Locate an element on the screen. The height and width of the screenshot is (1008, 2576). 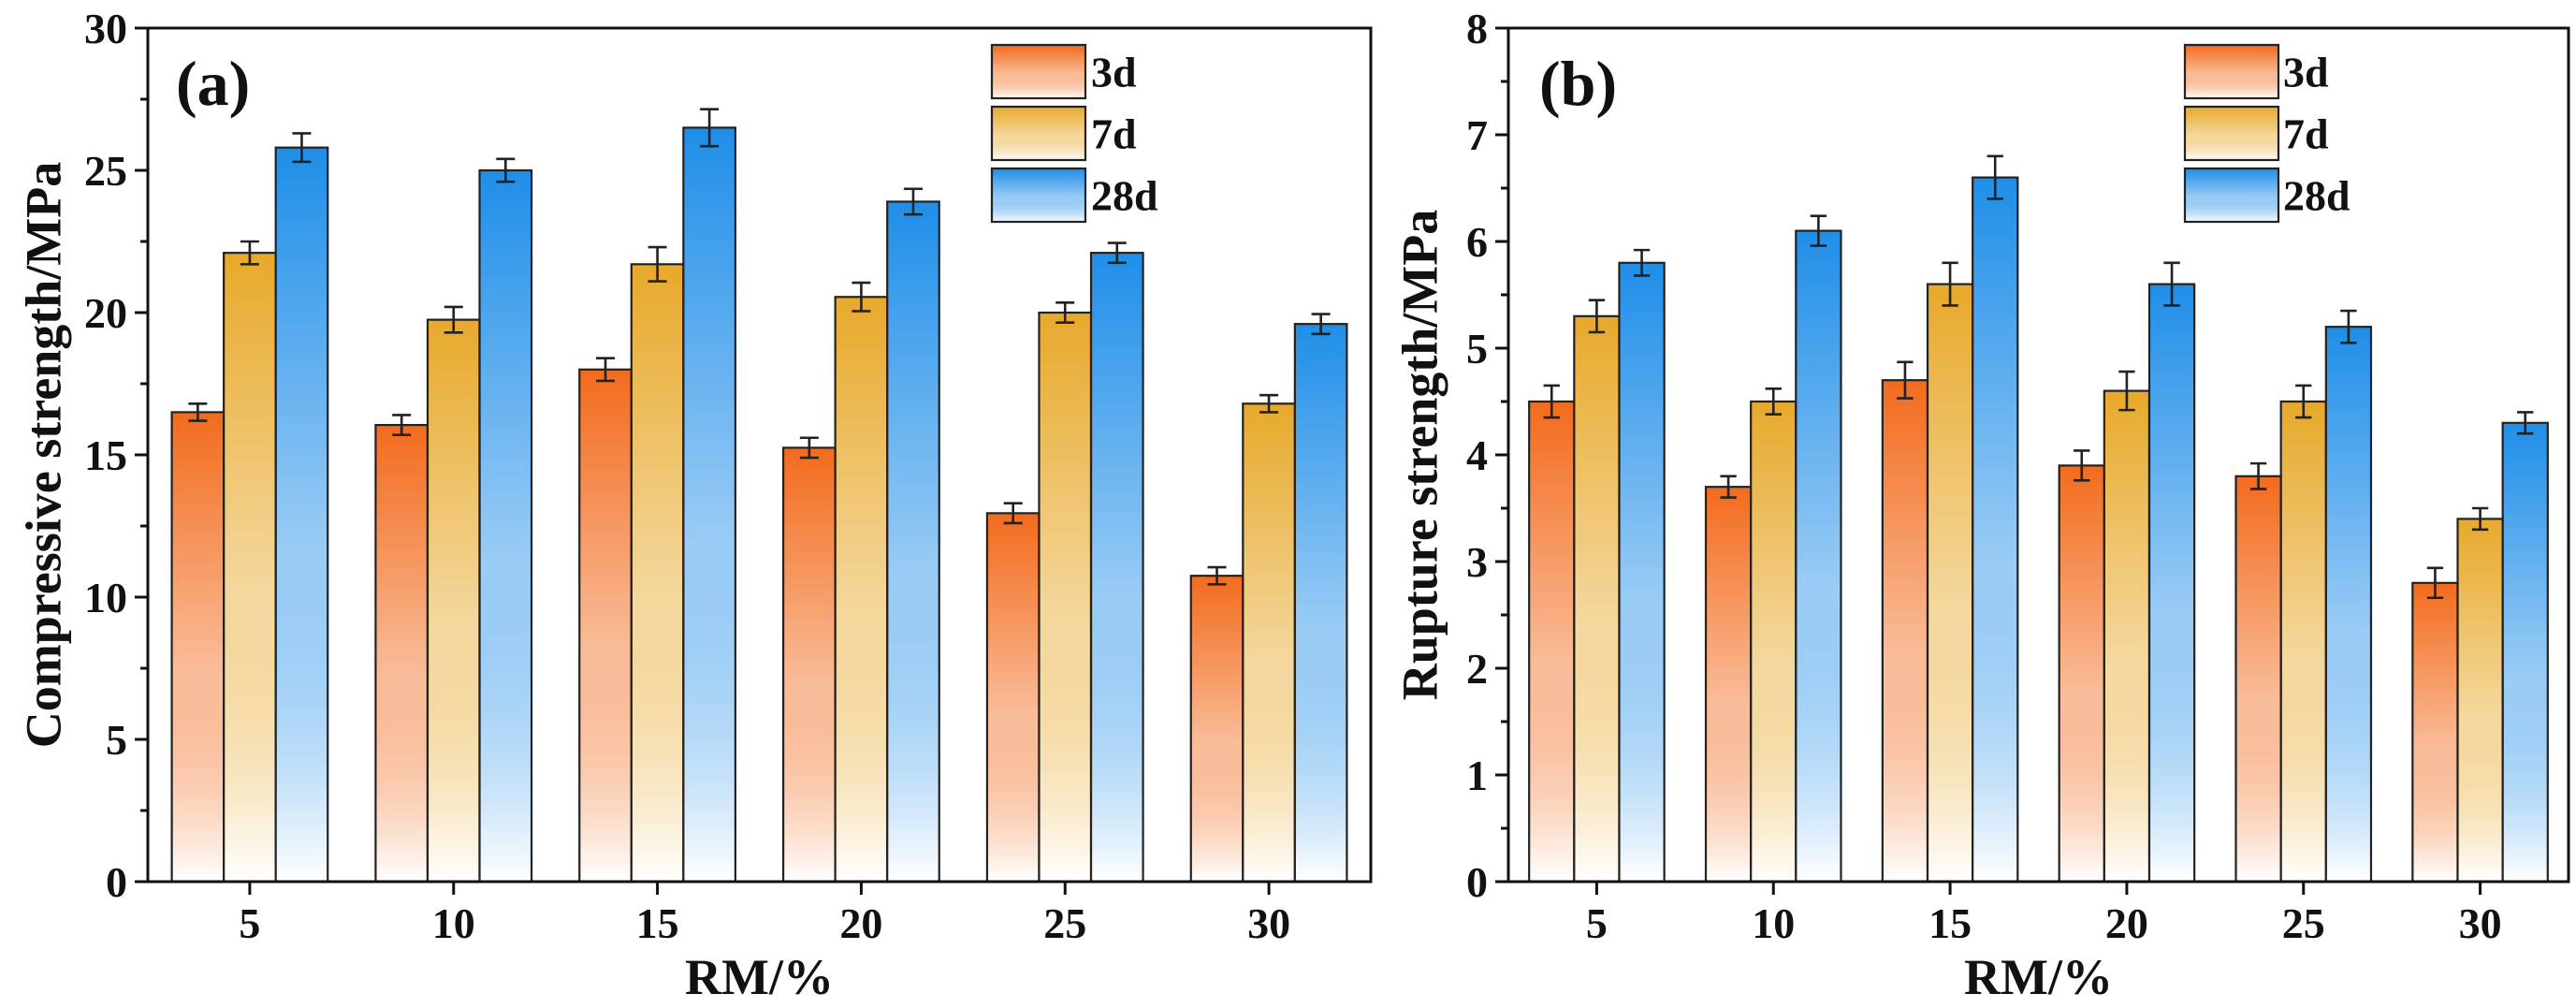
y-tick-label: 1 is located at coordinates (1477, 775).